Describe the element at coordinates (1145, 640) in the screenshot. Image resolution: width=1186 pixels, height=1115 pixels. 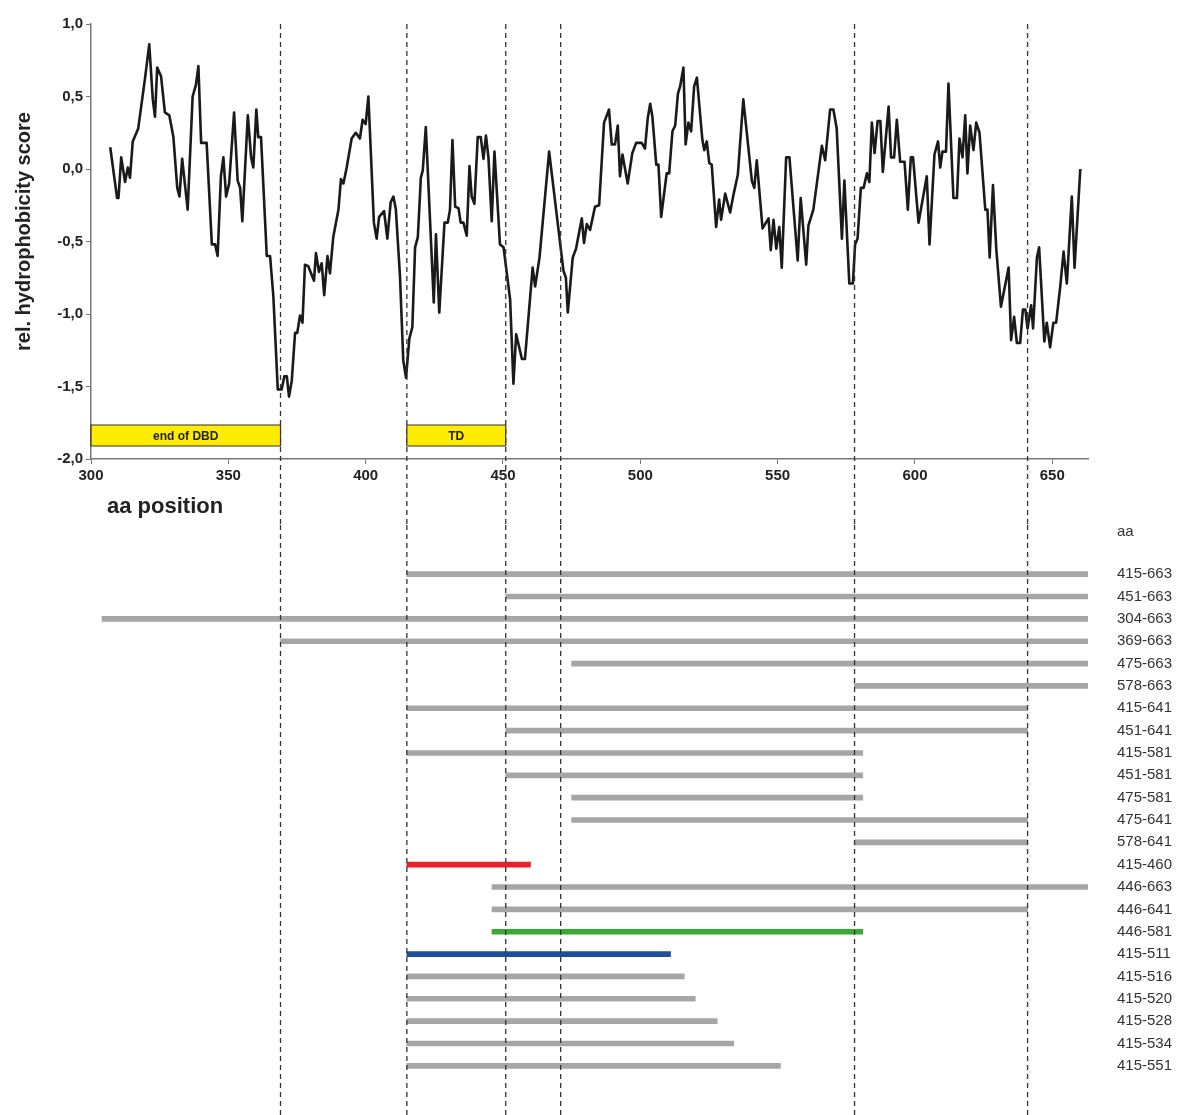
I see `y-tick-label: 369-663` at that location.